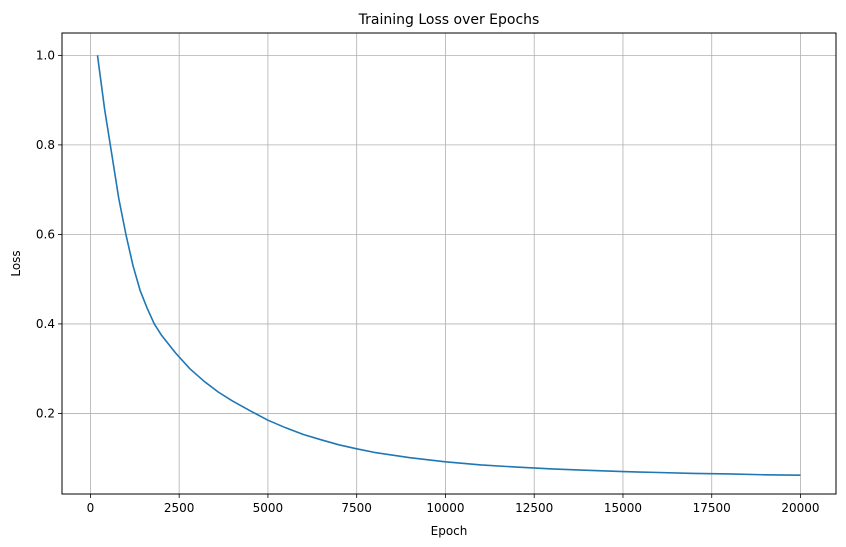  I want to click on x-axis: 0 2500 5000 7500 10000 12500 15000 17500 20000, so click(453, 504).